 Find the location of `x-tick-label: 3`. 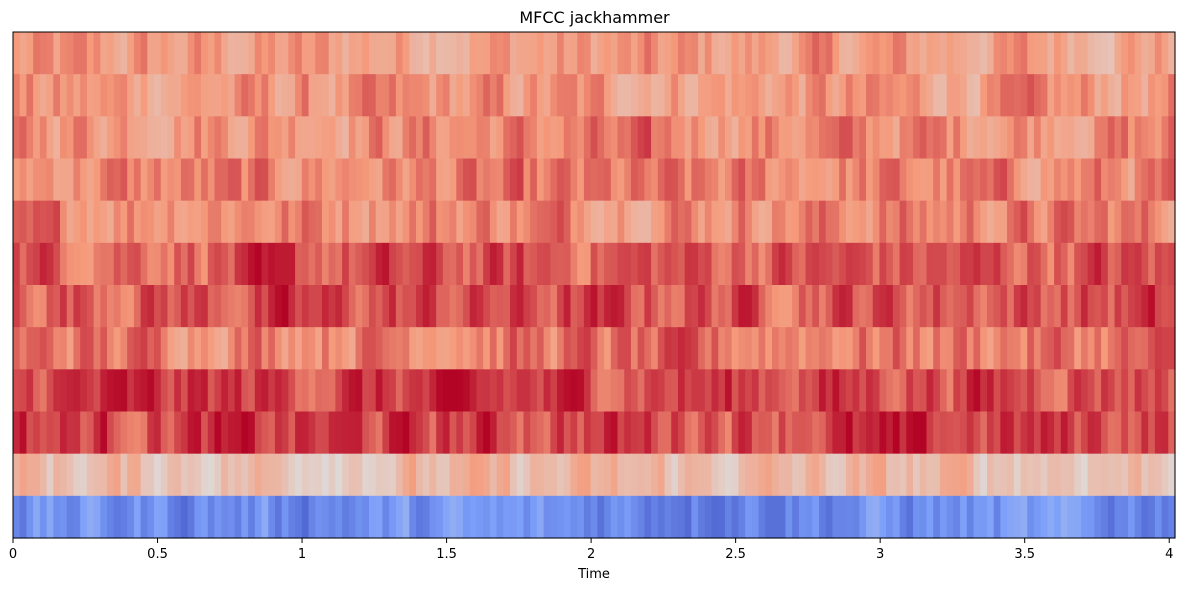

x-tick-label: 3 is located at coordinates (880, 554).